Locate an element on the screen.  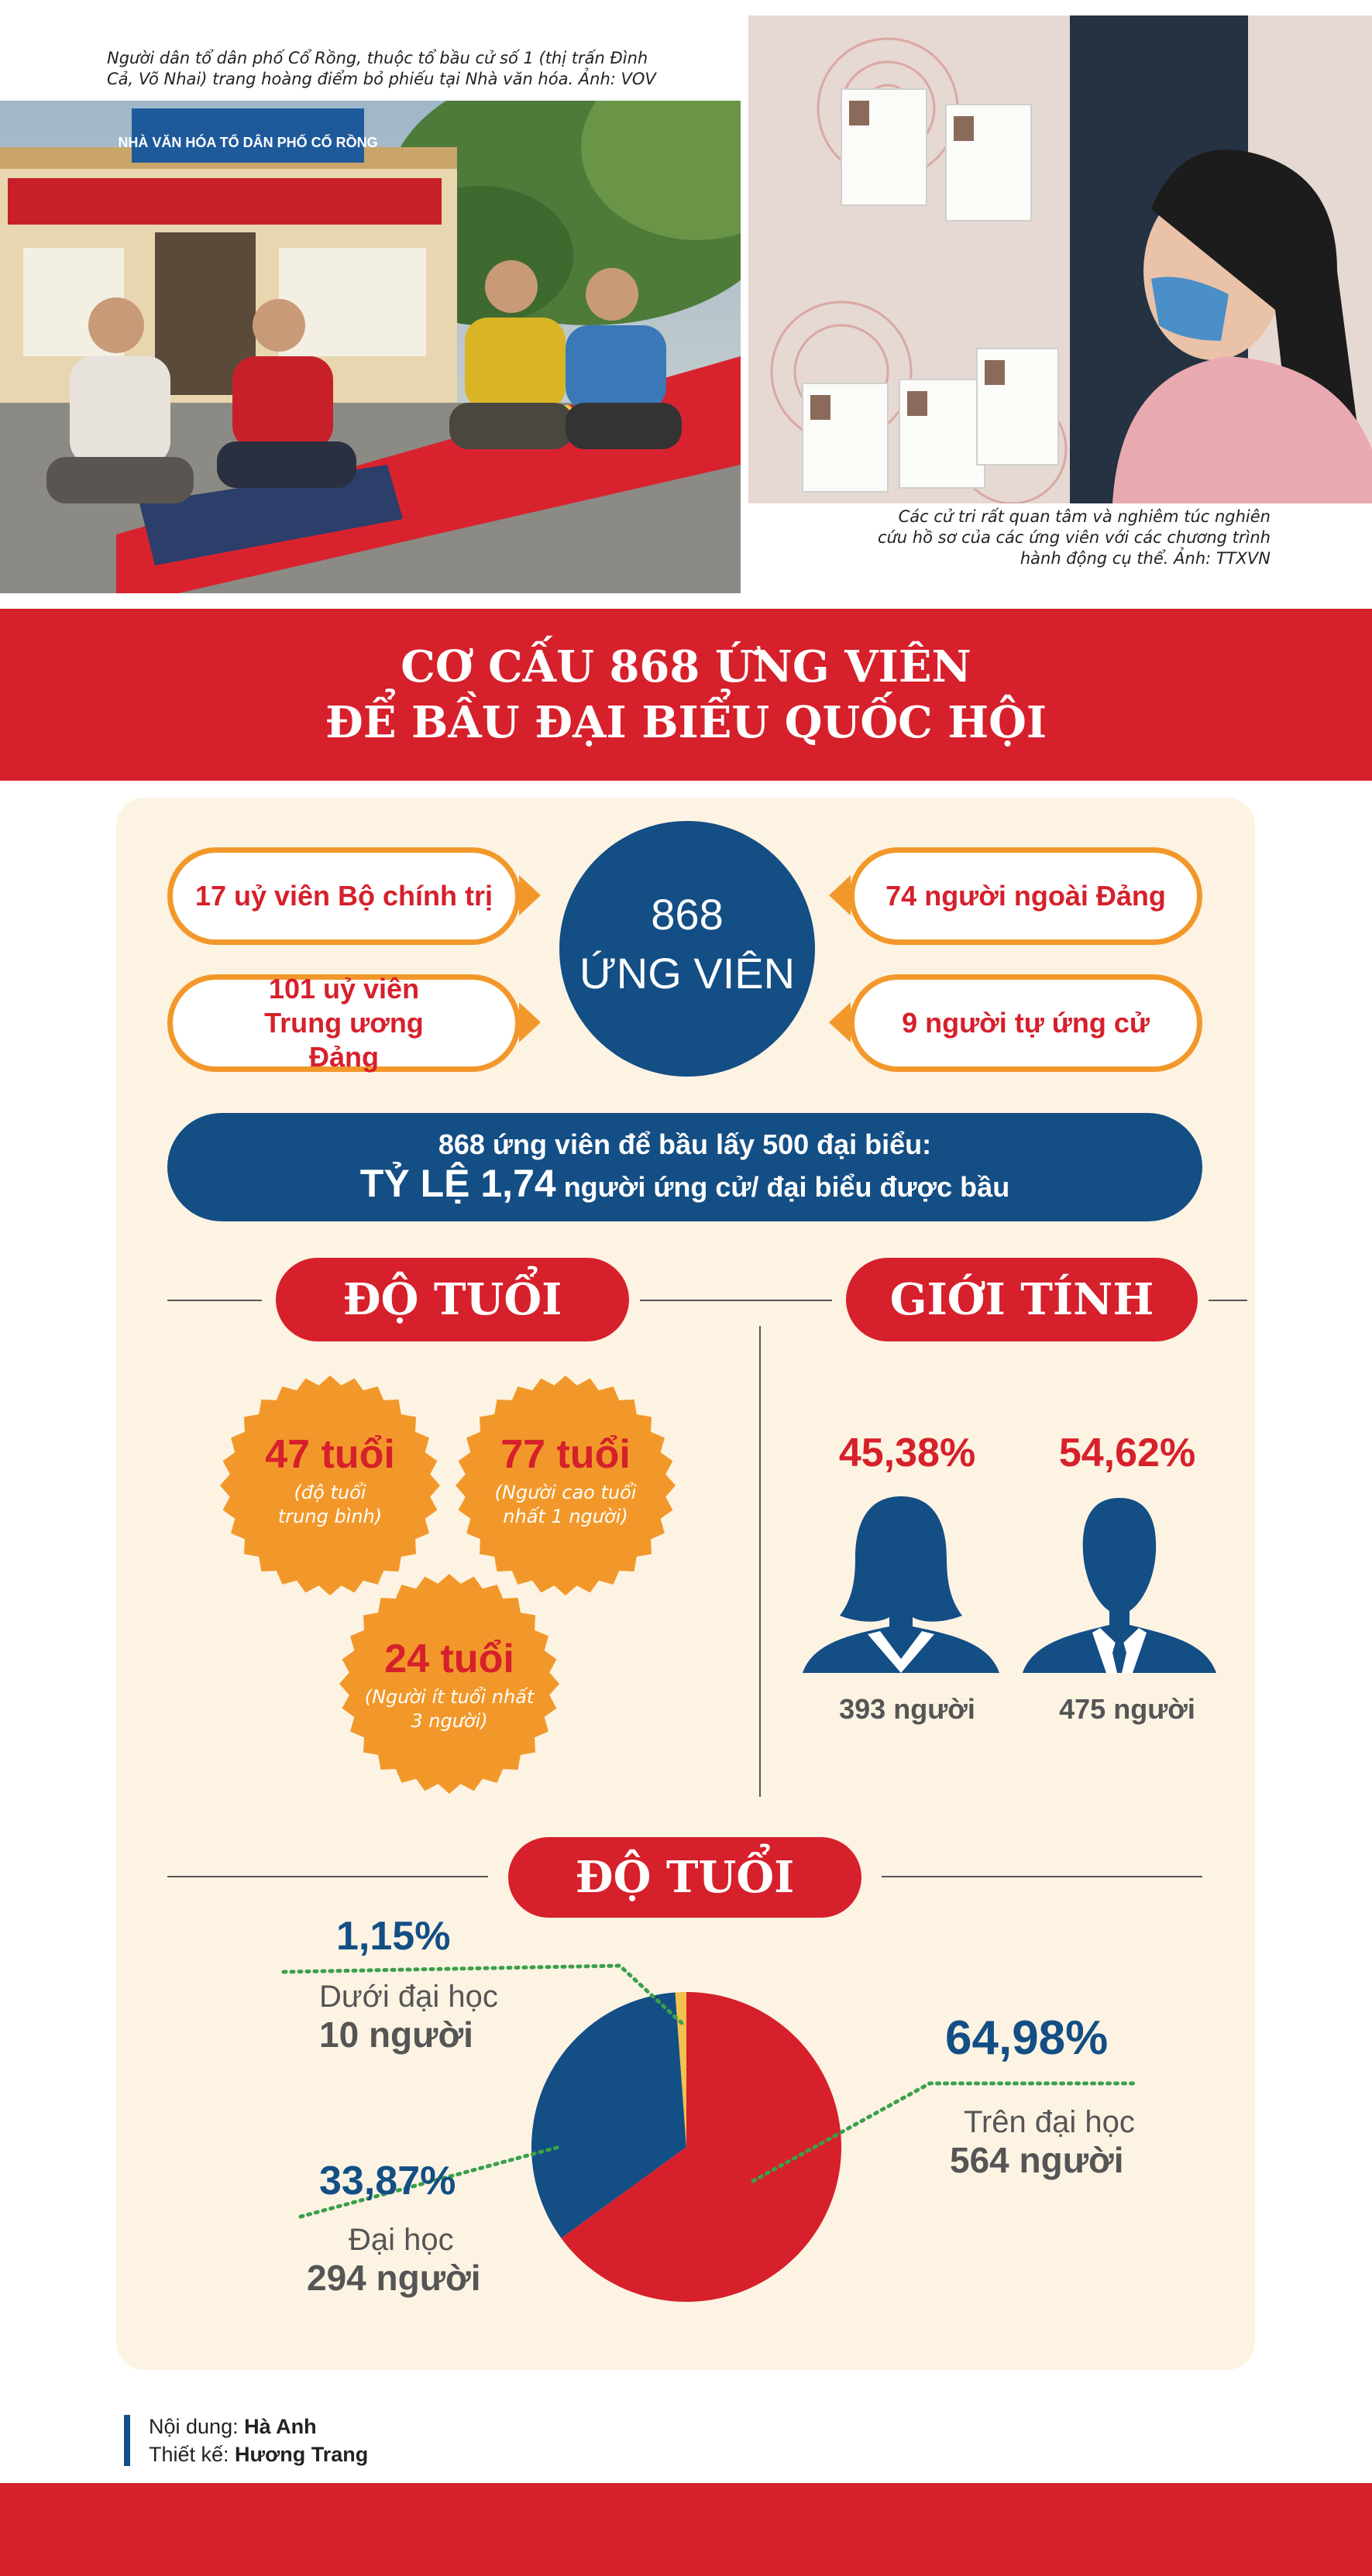
age-badge-oldest: 77 tuổi (Người cao tuổi nhất 1 người) is located at coordinates (565, 1485).